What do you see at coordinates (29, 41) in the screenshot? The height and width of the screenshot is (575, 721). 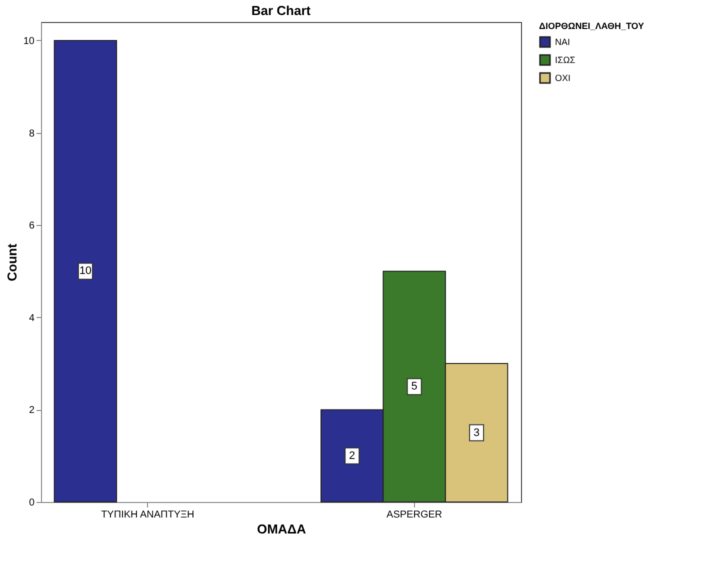 I see `y-tick-label: 10` at bounding box center [29, 41].